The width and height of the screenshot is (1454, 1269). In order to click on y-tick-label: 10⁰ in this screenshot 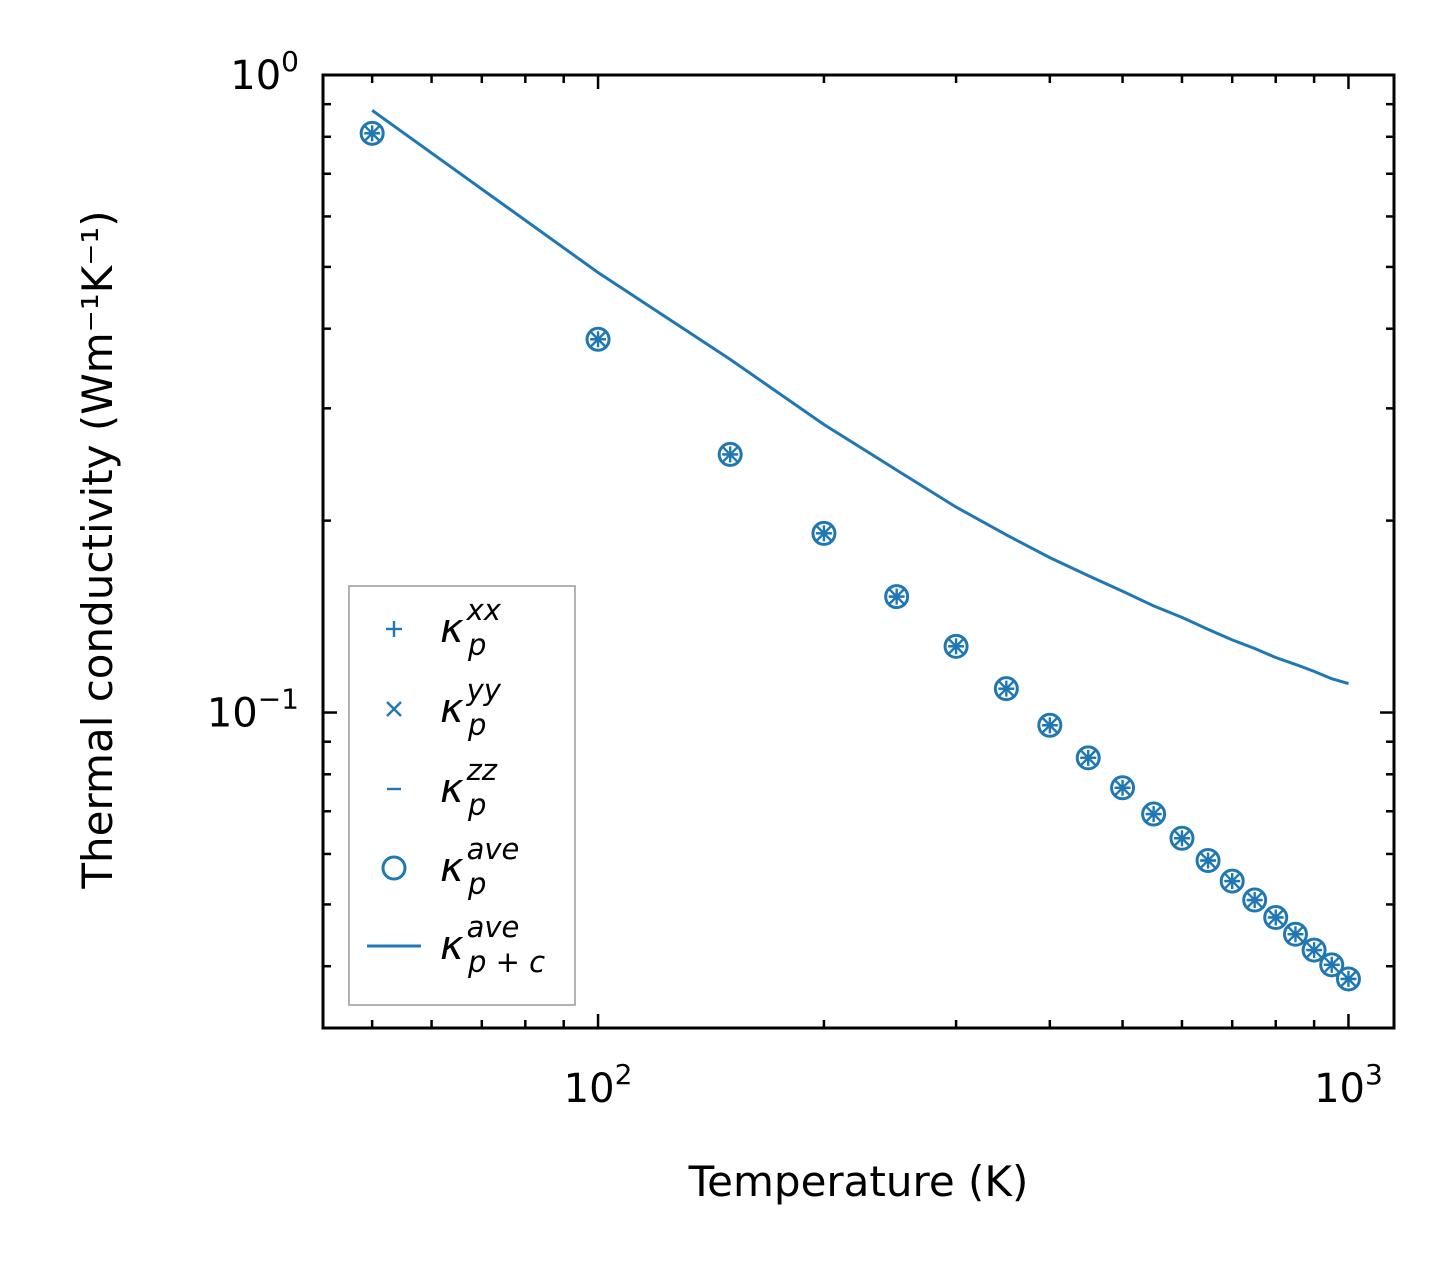, I will do `click(264, 72)`.